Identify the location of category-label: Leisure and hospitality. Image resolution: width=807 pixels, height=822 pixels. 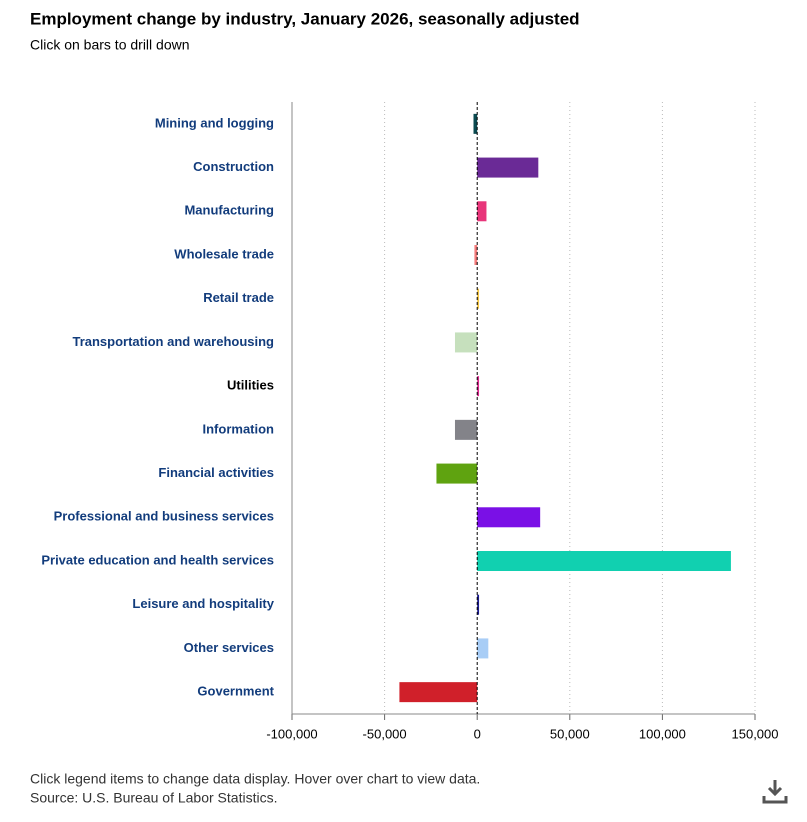
(203, 603).